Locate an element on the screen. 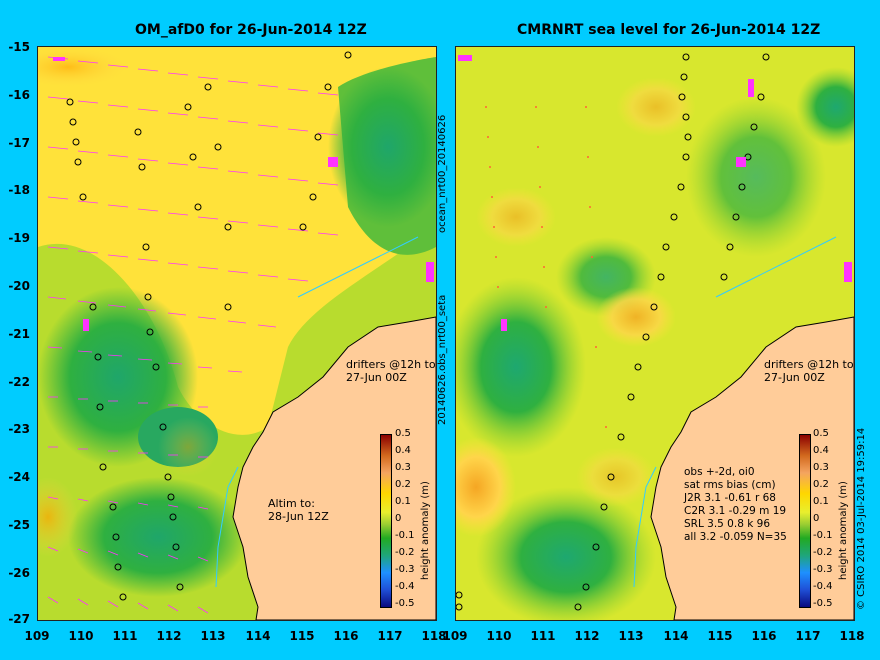 The image size is (880, 660). stats-title: sat rms bias (cm) is located at coordinates (730, 485).